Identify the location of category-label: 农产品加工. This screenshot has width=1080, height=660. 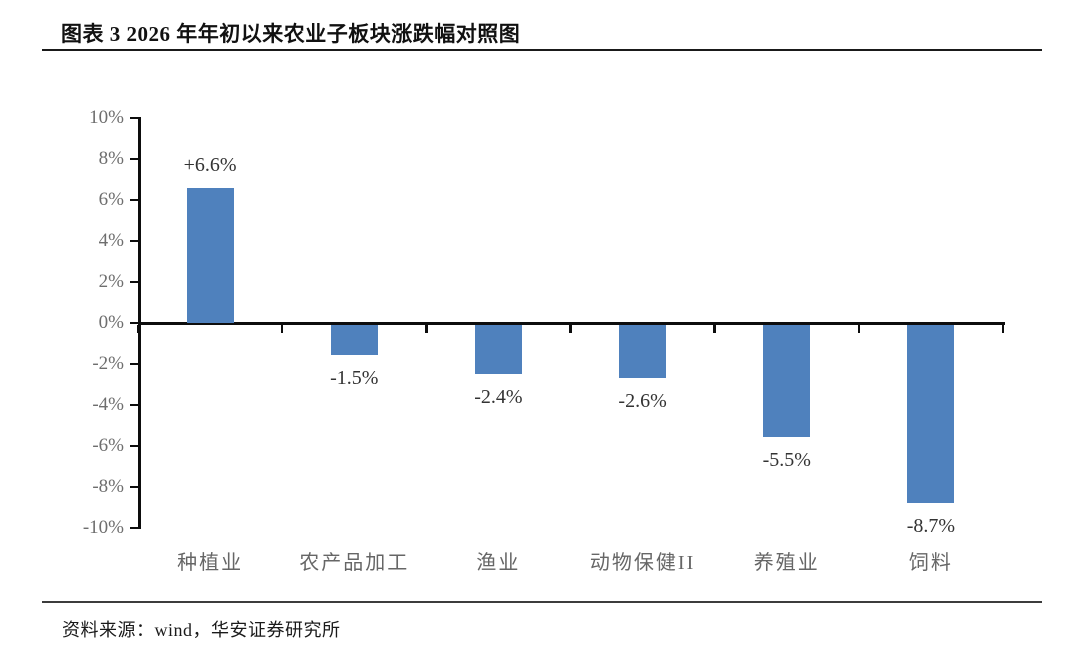
(354, 563).